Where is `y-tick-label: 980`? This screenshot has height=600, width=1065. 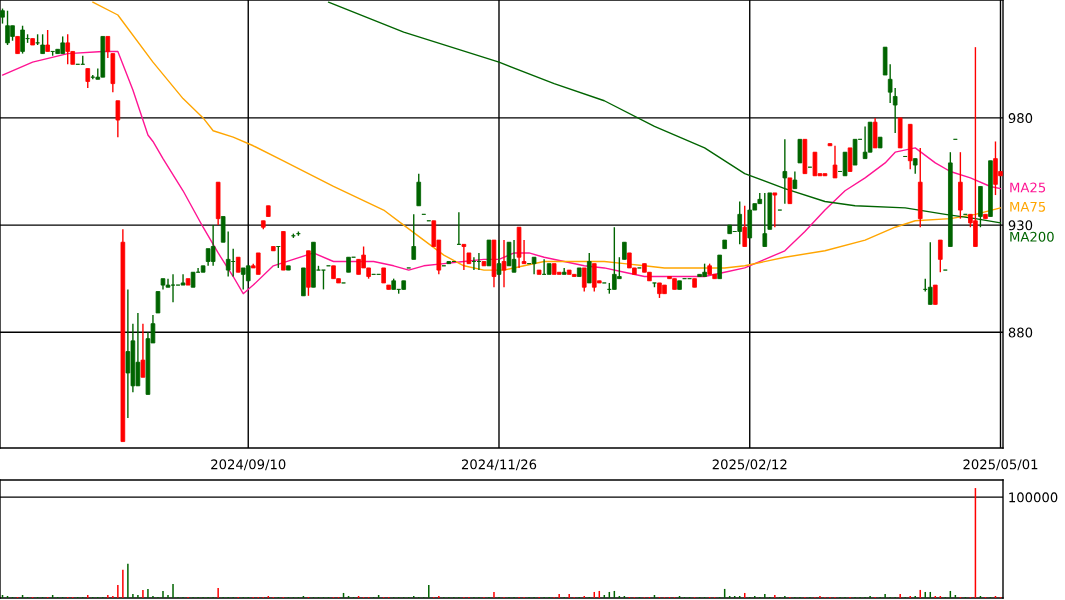
y-tick-label: 980 is located at coordinates (1020, 118).